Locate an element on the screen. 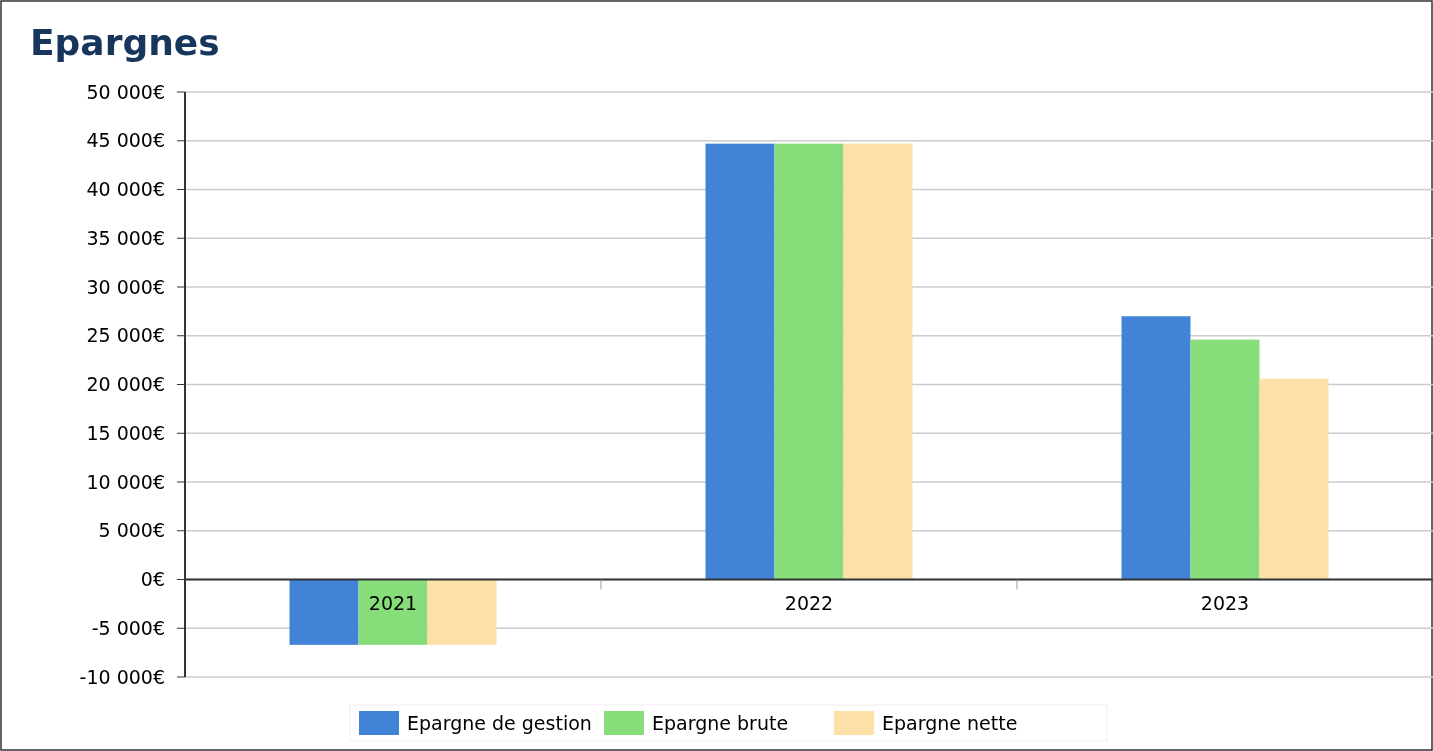  y-tick-label: -10 000€ is located at coordinates (122, 676).